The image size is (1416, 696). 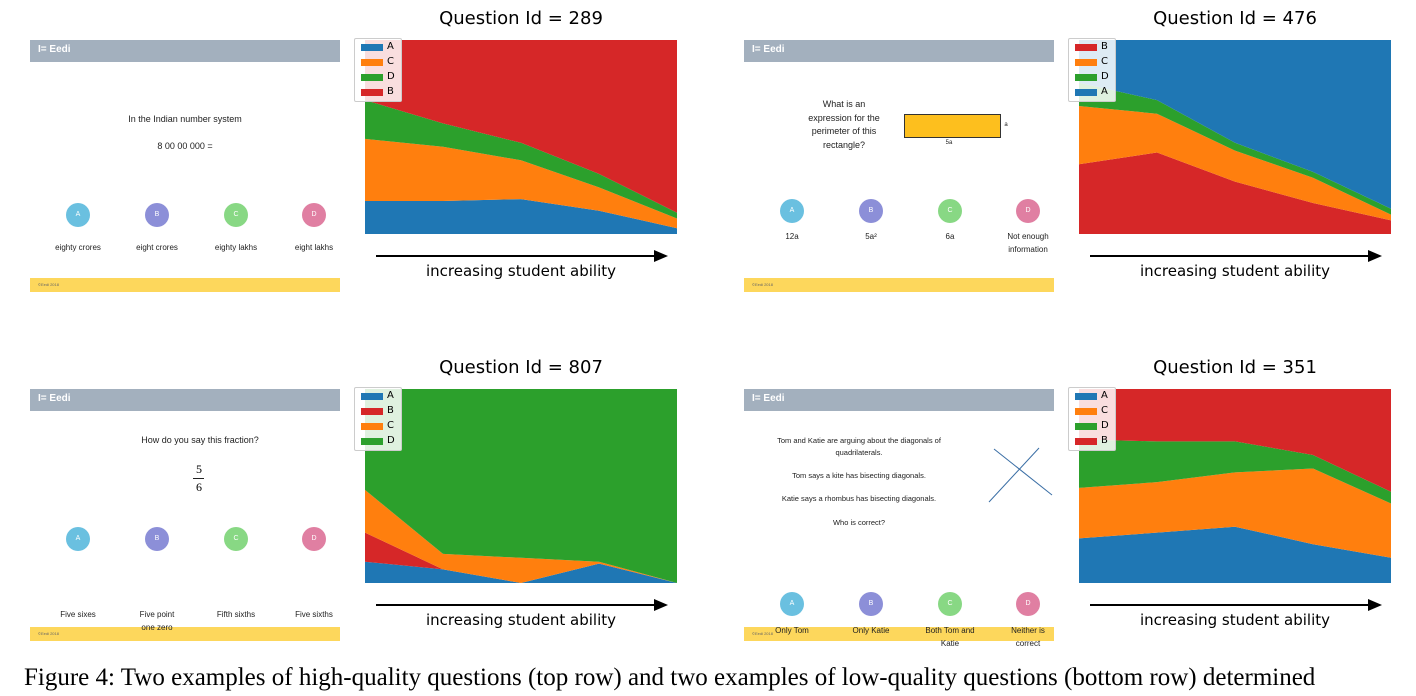 I want to click on slide-header: I= Eedi, so click(x=899, y=51).